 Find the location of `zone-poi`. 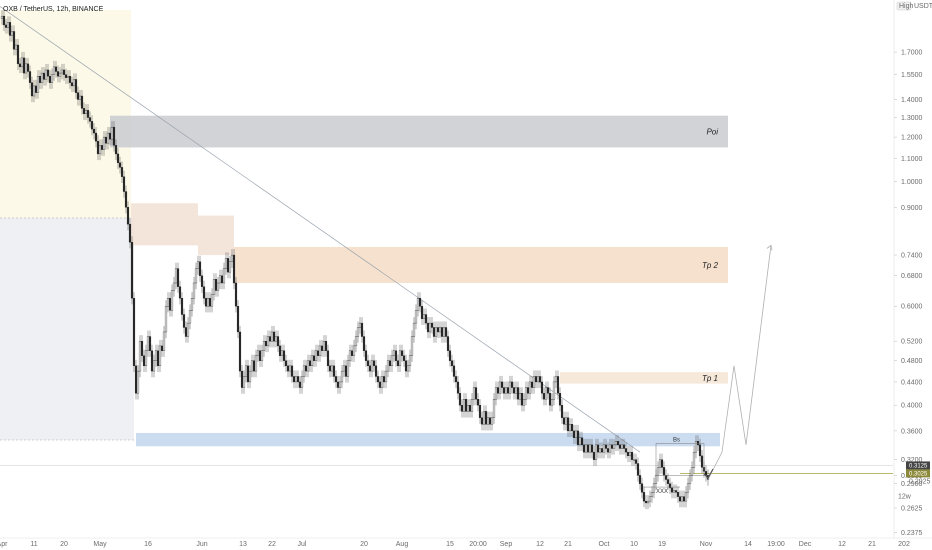

zone-poi is located at coordinates (419, 131).